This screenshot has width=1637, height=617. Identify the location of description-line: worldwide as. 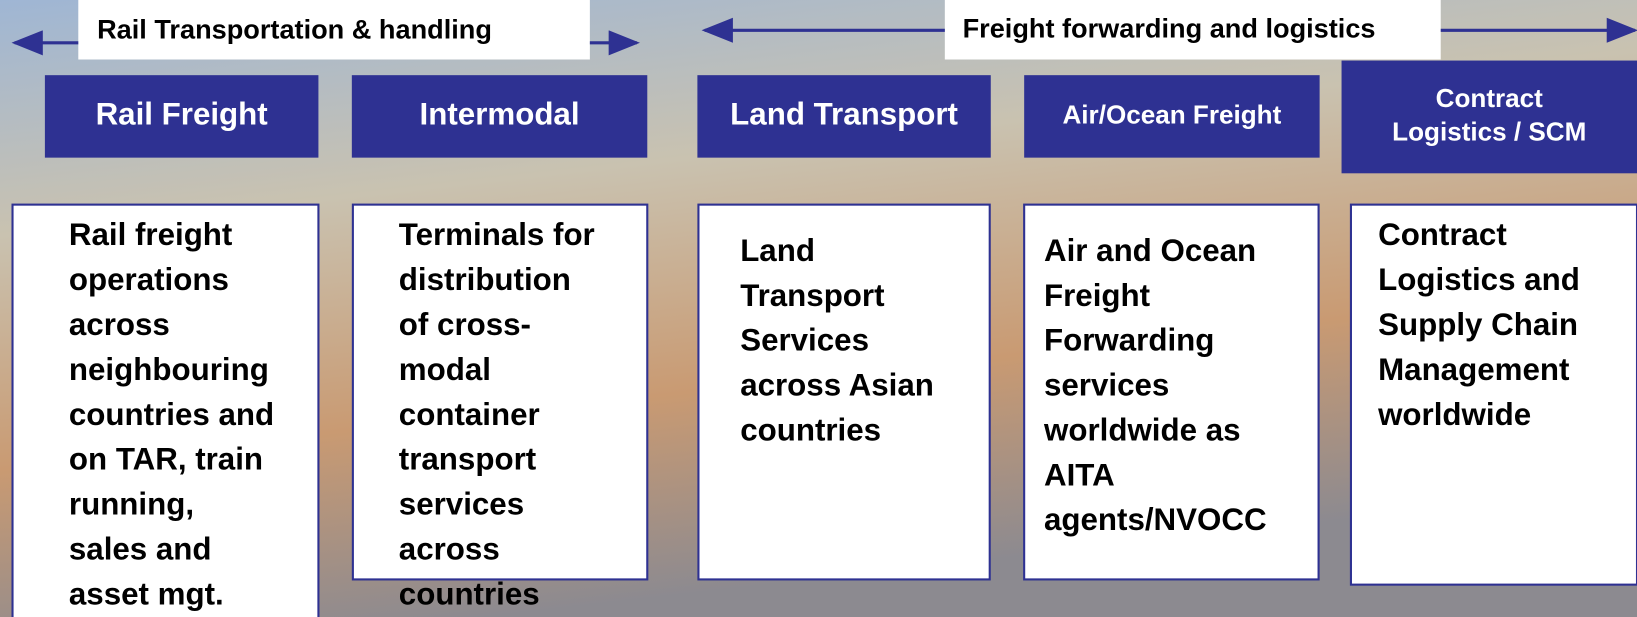
(1142, 429).